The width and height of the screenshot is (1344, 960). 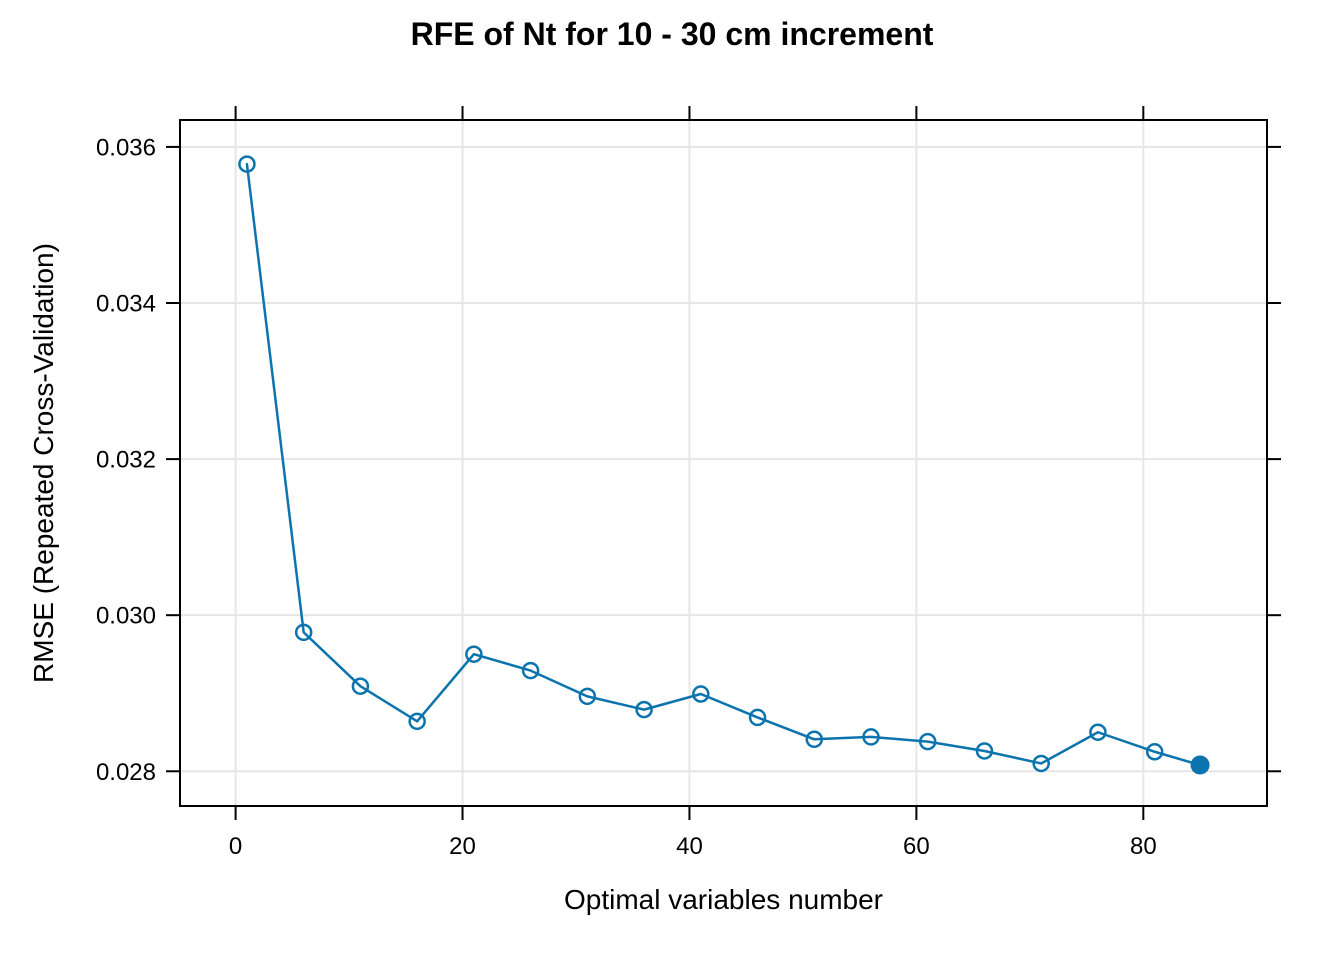 I want to click on x-tick-label: 0, so click(x=235, y=846).